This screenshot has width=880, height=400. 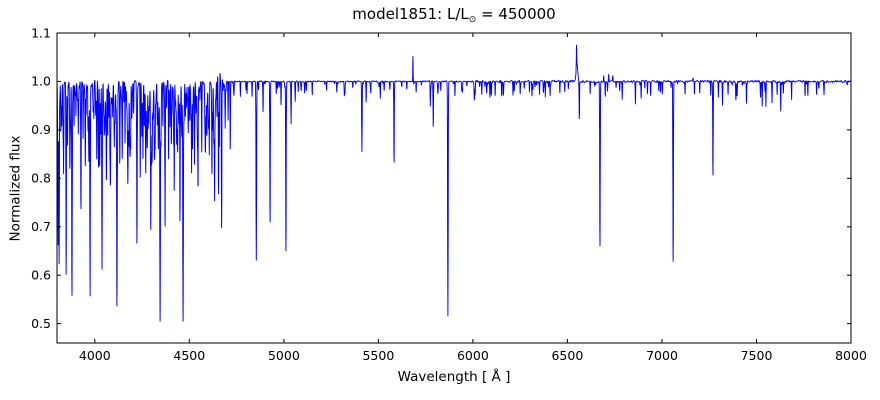 What do you see at coordinates (472, 20) in the screenshot?
I see `sun-symbol: ⊙` at bounding box center [472, 20].